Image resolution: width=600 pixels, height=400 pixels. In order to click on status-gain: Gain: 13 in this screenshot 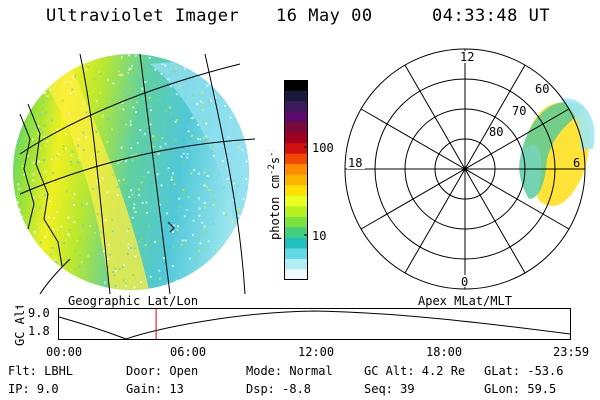, I will do `click(155, 389)`.